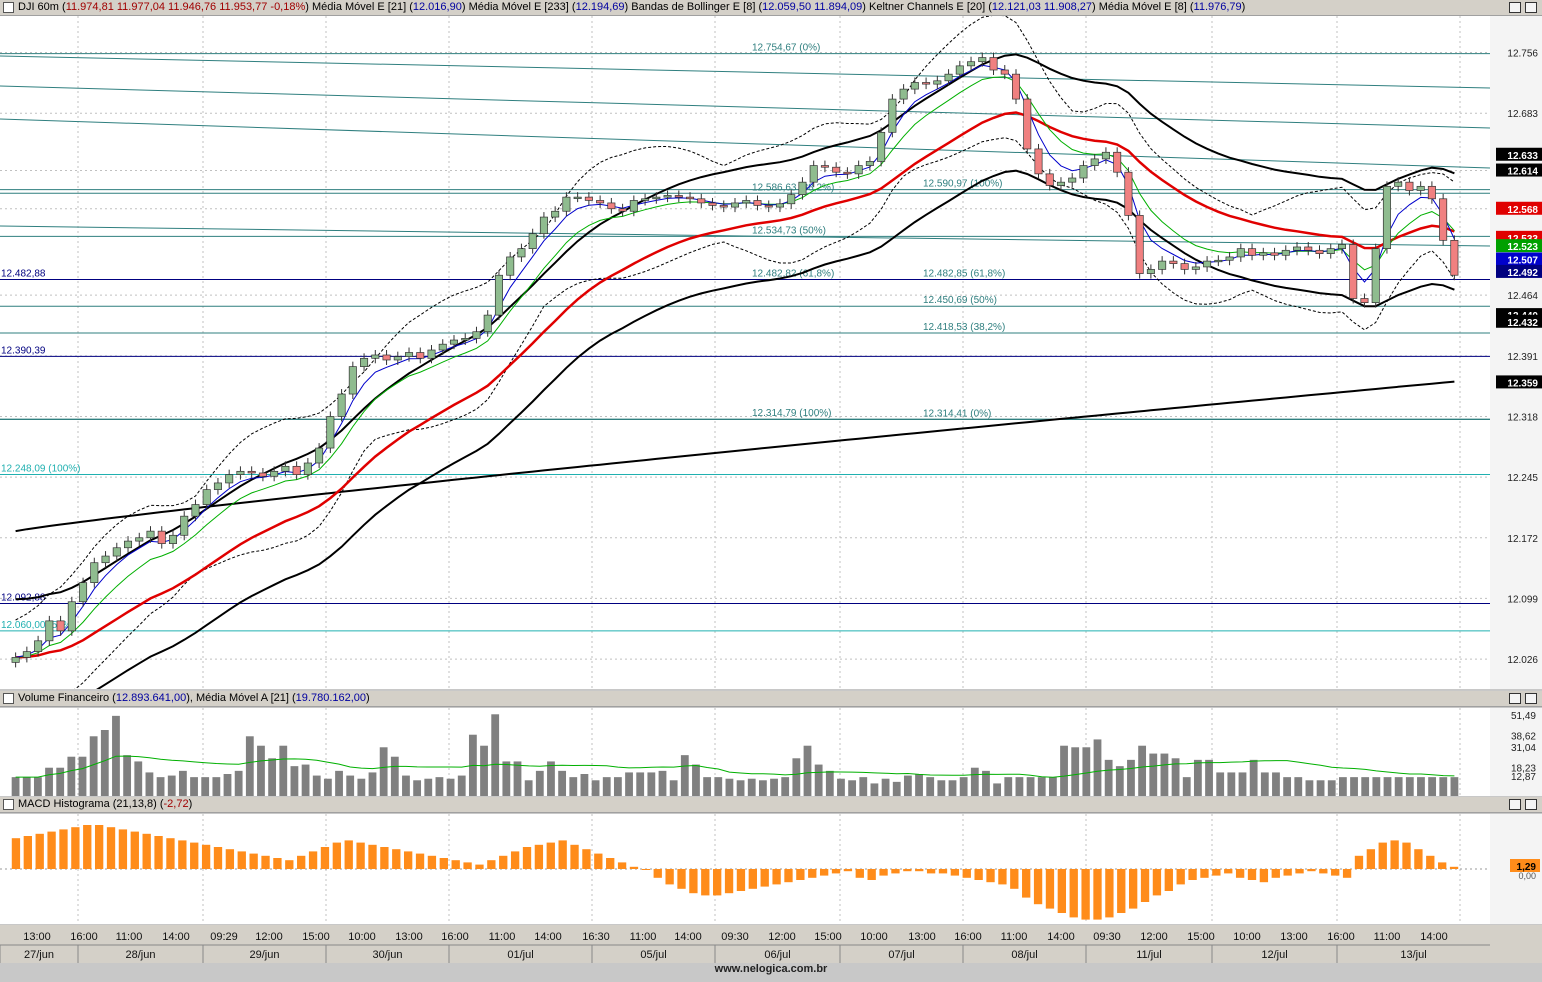 The width and height of the screenshot is (1542, 982). What do you see at coordinates (1061, 937) in the screenshot?
I see `time-tick-label: 14:00` at bounding box center [1061, 937].